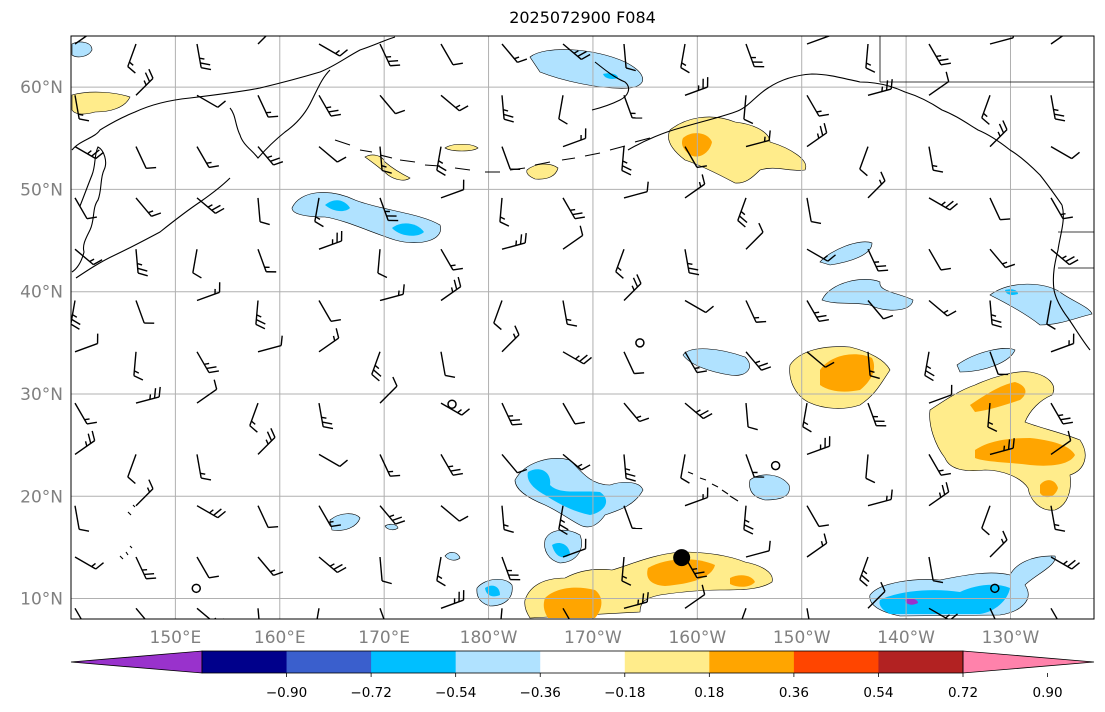 The height and width of the screenshot is (712, 1105). Describe the element at coordinates (845, 139) in the screenshot. I see `coastline-alaska` at that location.